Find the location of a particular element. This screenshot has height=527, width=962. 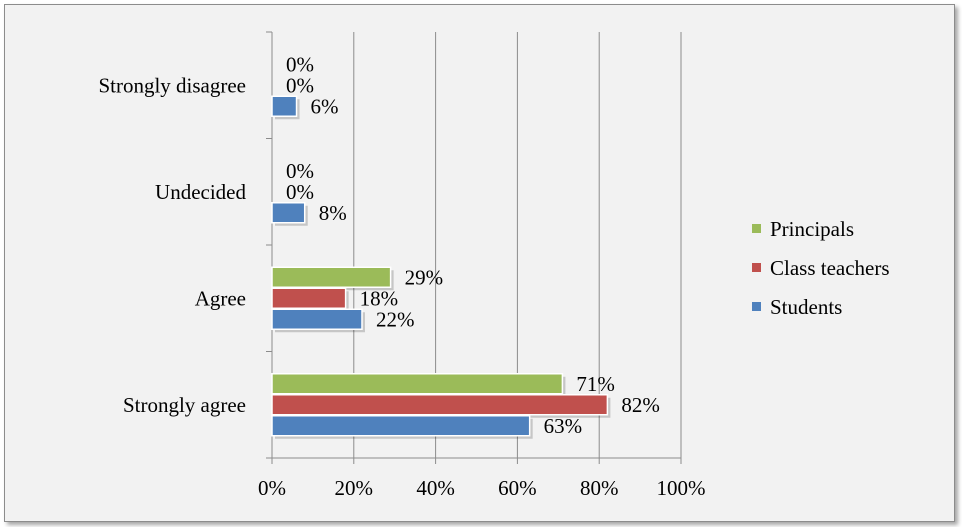

x-tick-label: 20% is located at coordinates (354, 488).